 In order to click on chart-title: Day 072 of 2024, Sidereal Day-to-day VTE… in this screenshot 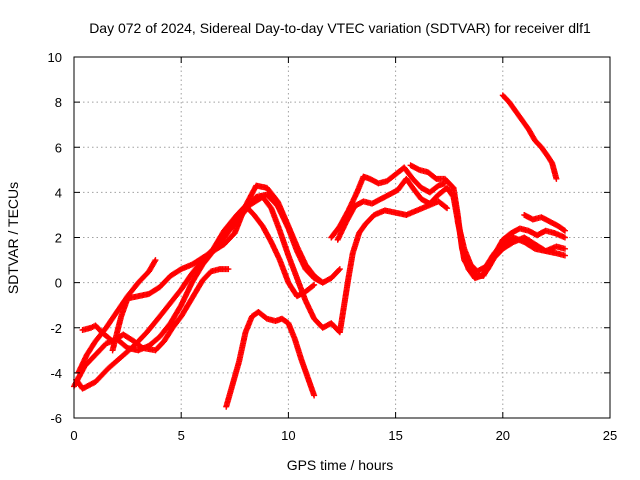, I will do `click(340, 28)`.